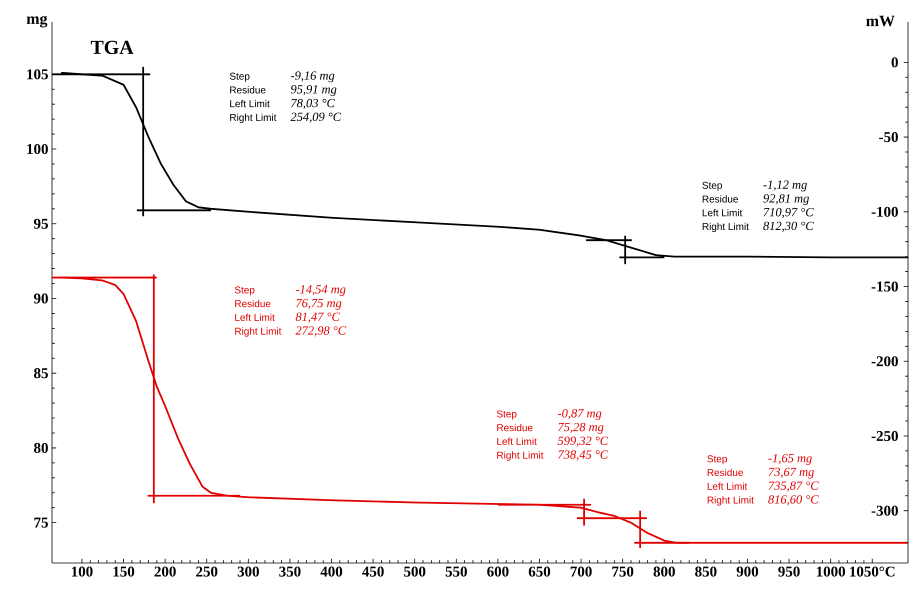  Describe the element at coordinates (41, 223) in the screenshot. I see `y-tick-label: 95` at that location.